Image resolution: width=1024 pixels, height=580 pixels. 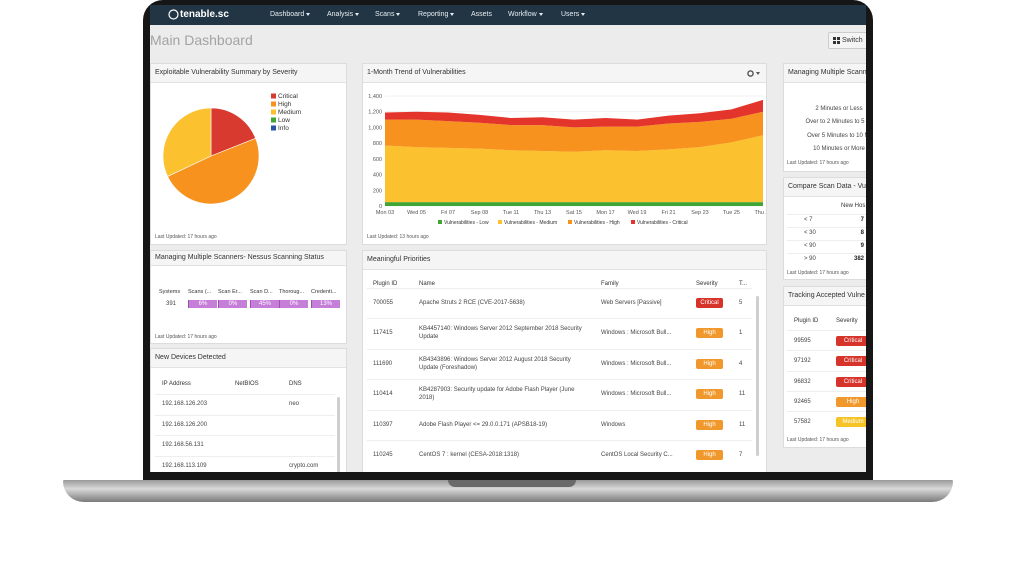 What do you see at coordinates (383, 363) in the screenshot?
I see `cell: 111690` at bounding box center [383, 363].